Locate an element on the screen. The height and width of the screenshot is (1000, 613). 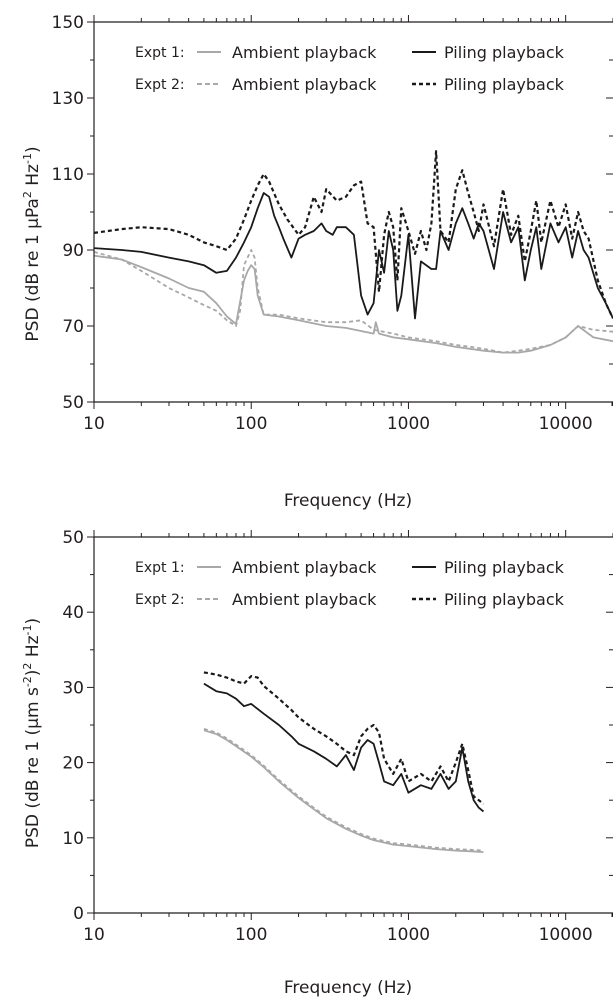
series-layer is located at coordinates (344, 762).